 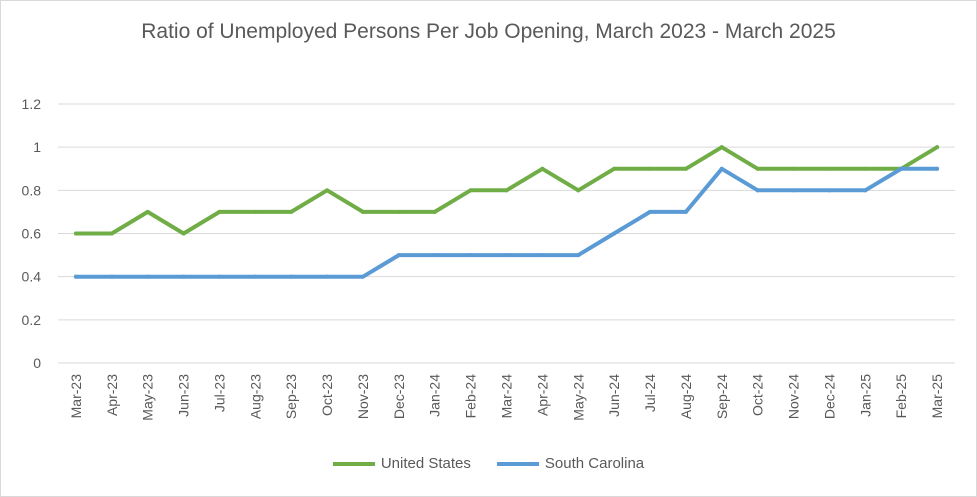 I want to click on x-tick-label: Jun-23, so click(x=184, y=395).